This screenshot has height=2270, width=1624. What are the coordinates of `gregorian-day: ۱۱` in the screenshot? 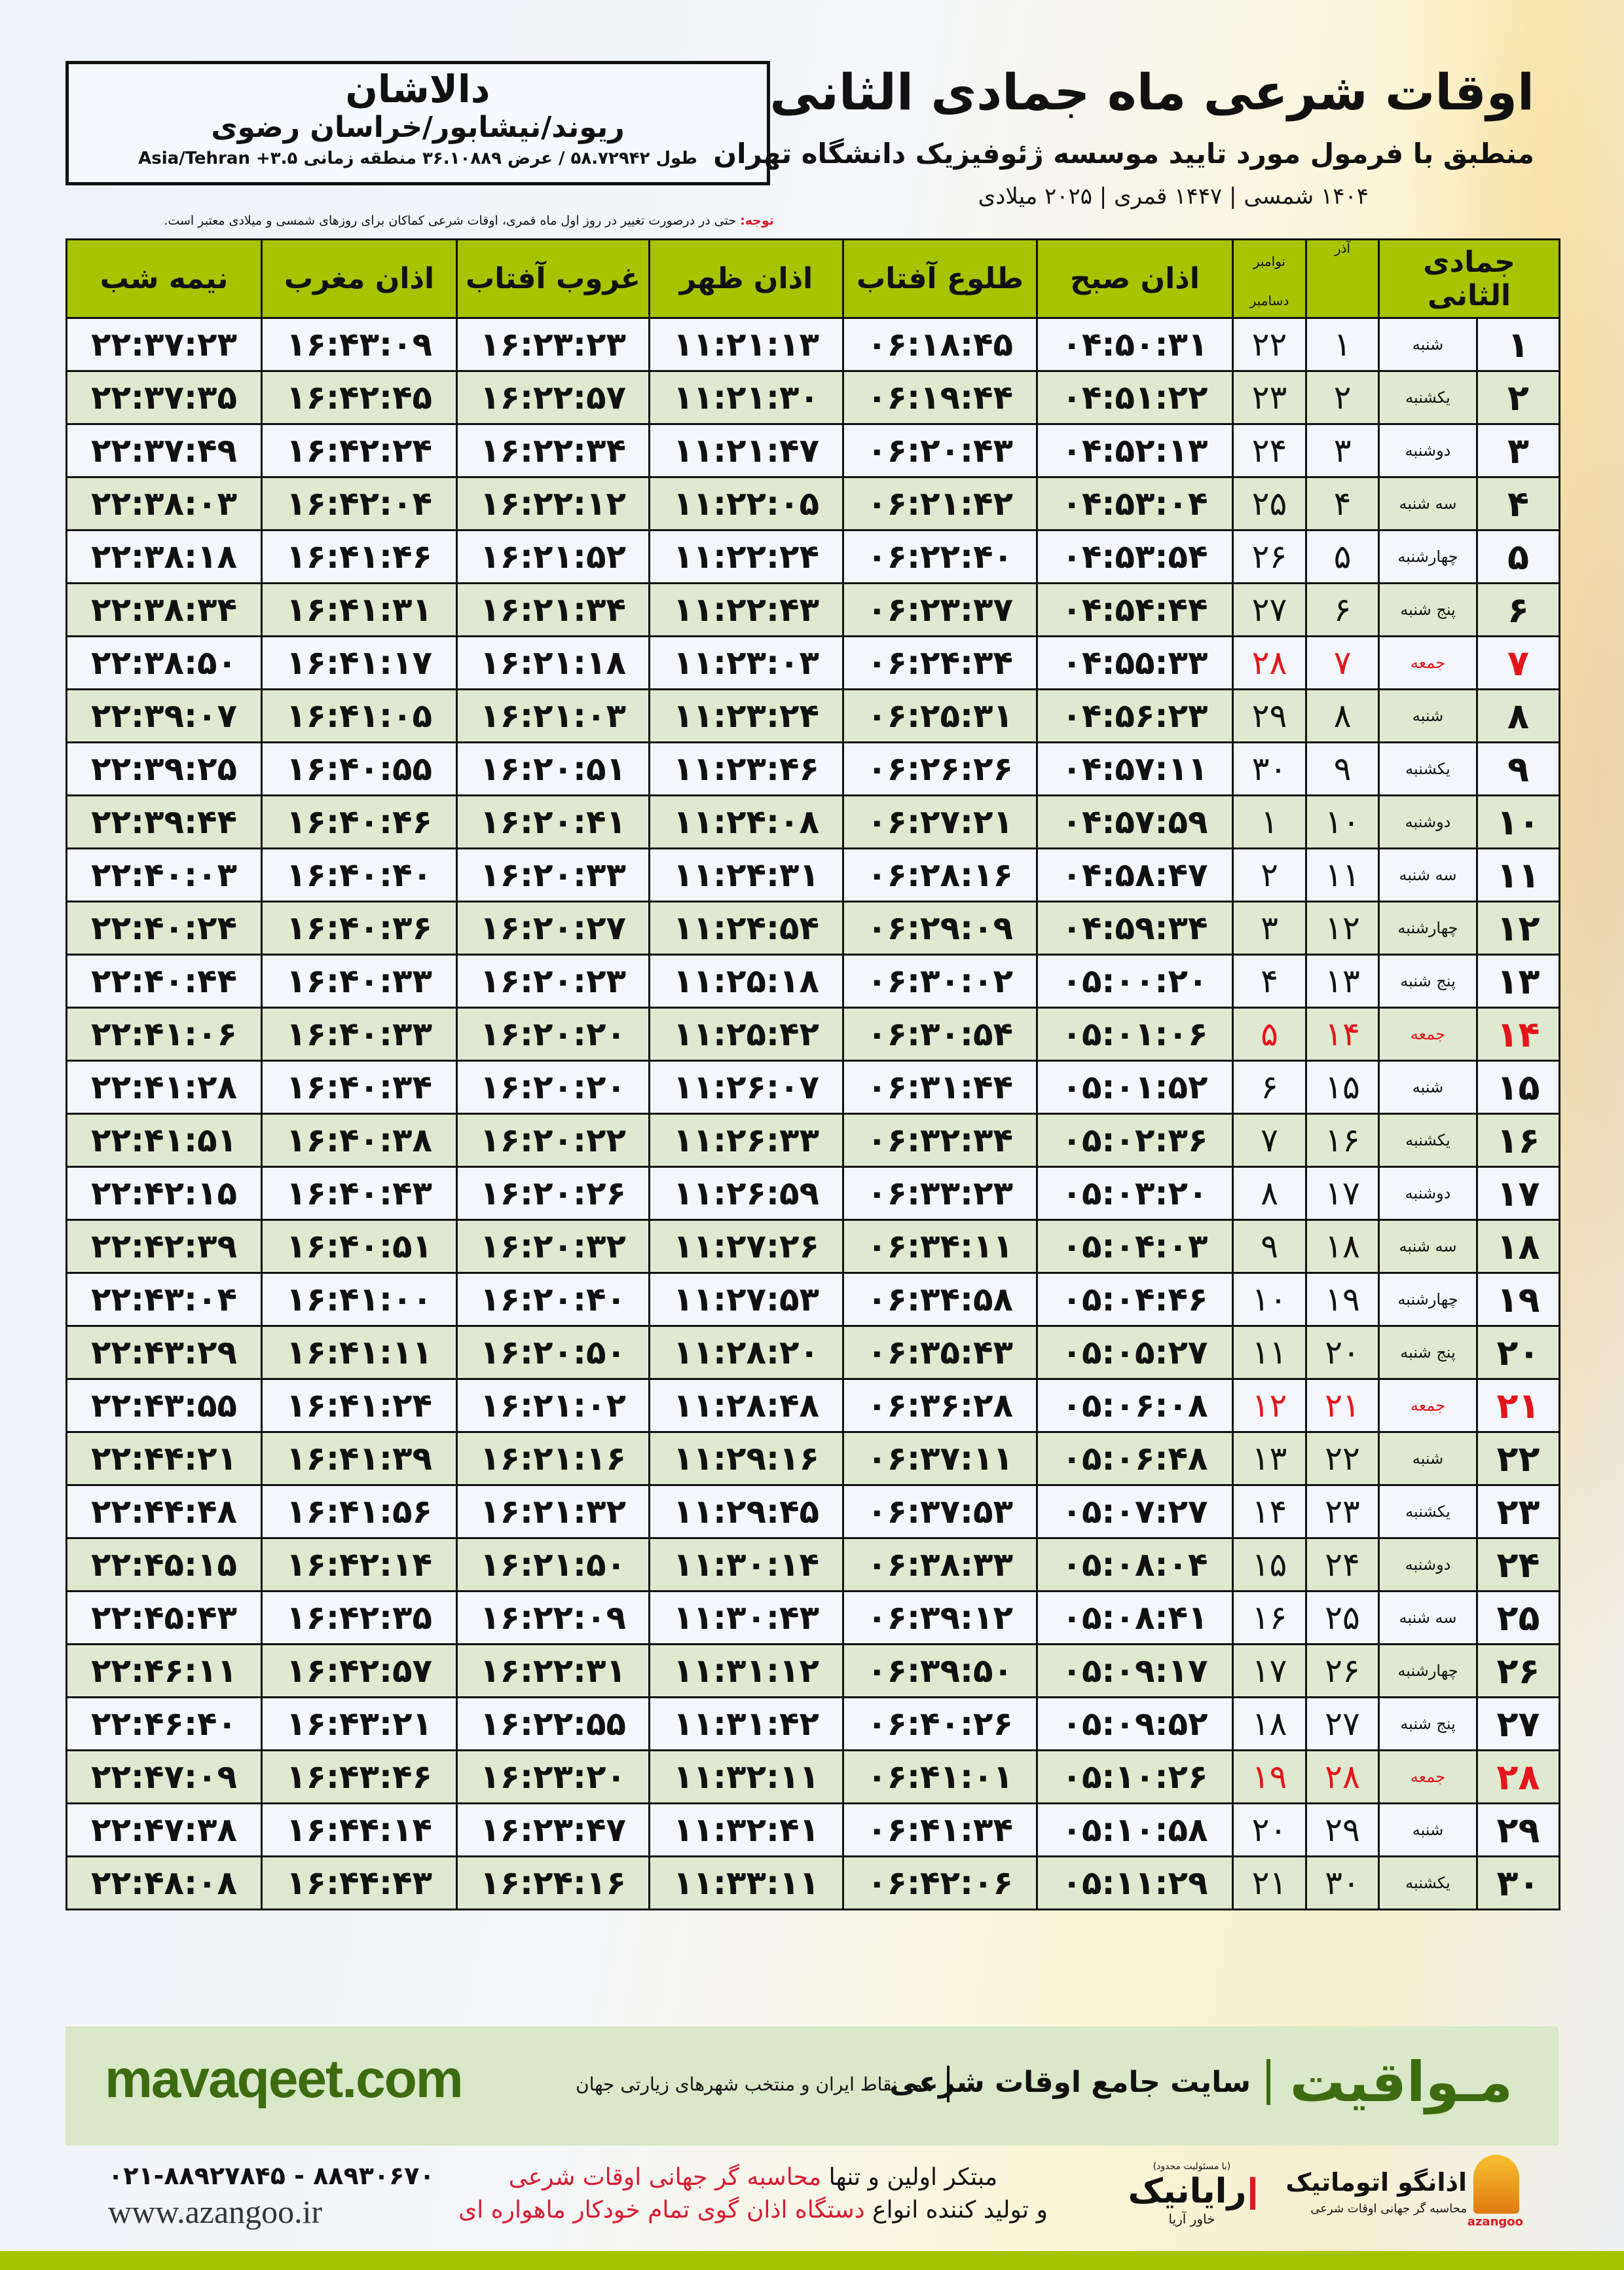 It's located at (1269, 1352).